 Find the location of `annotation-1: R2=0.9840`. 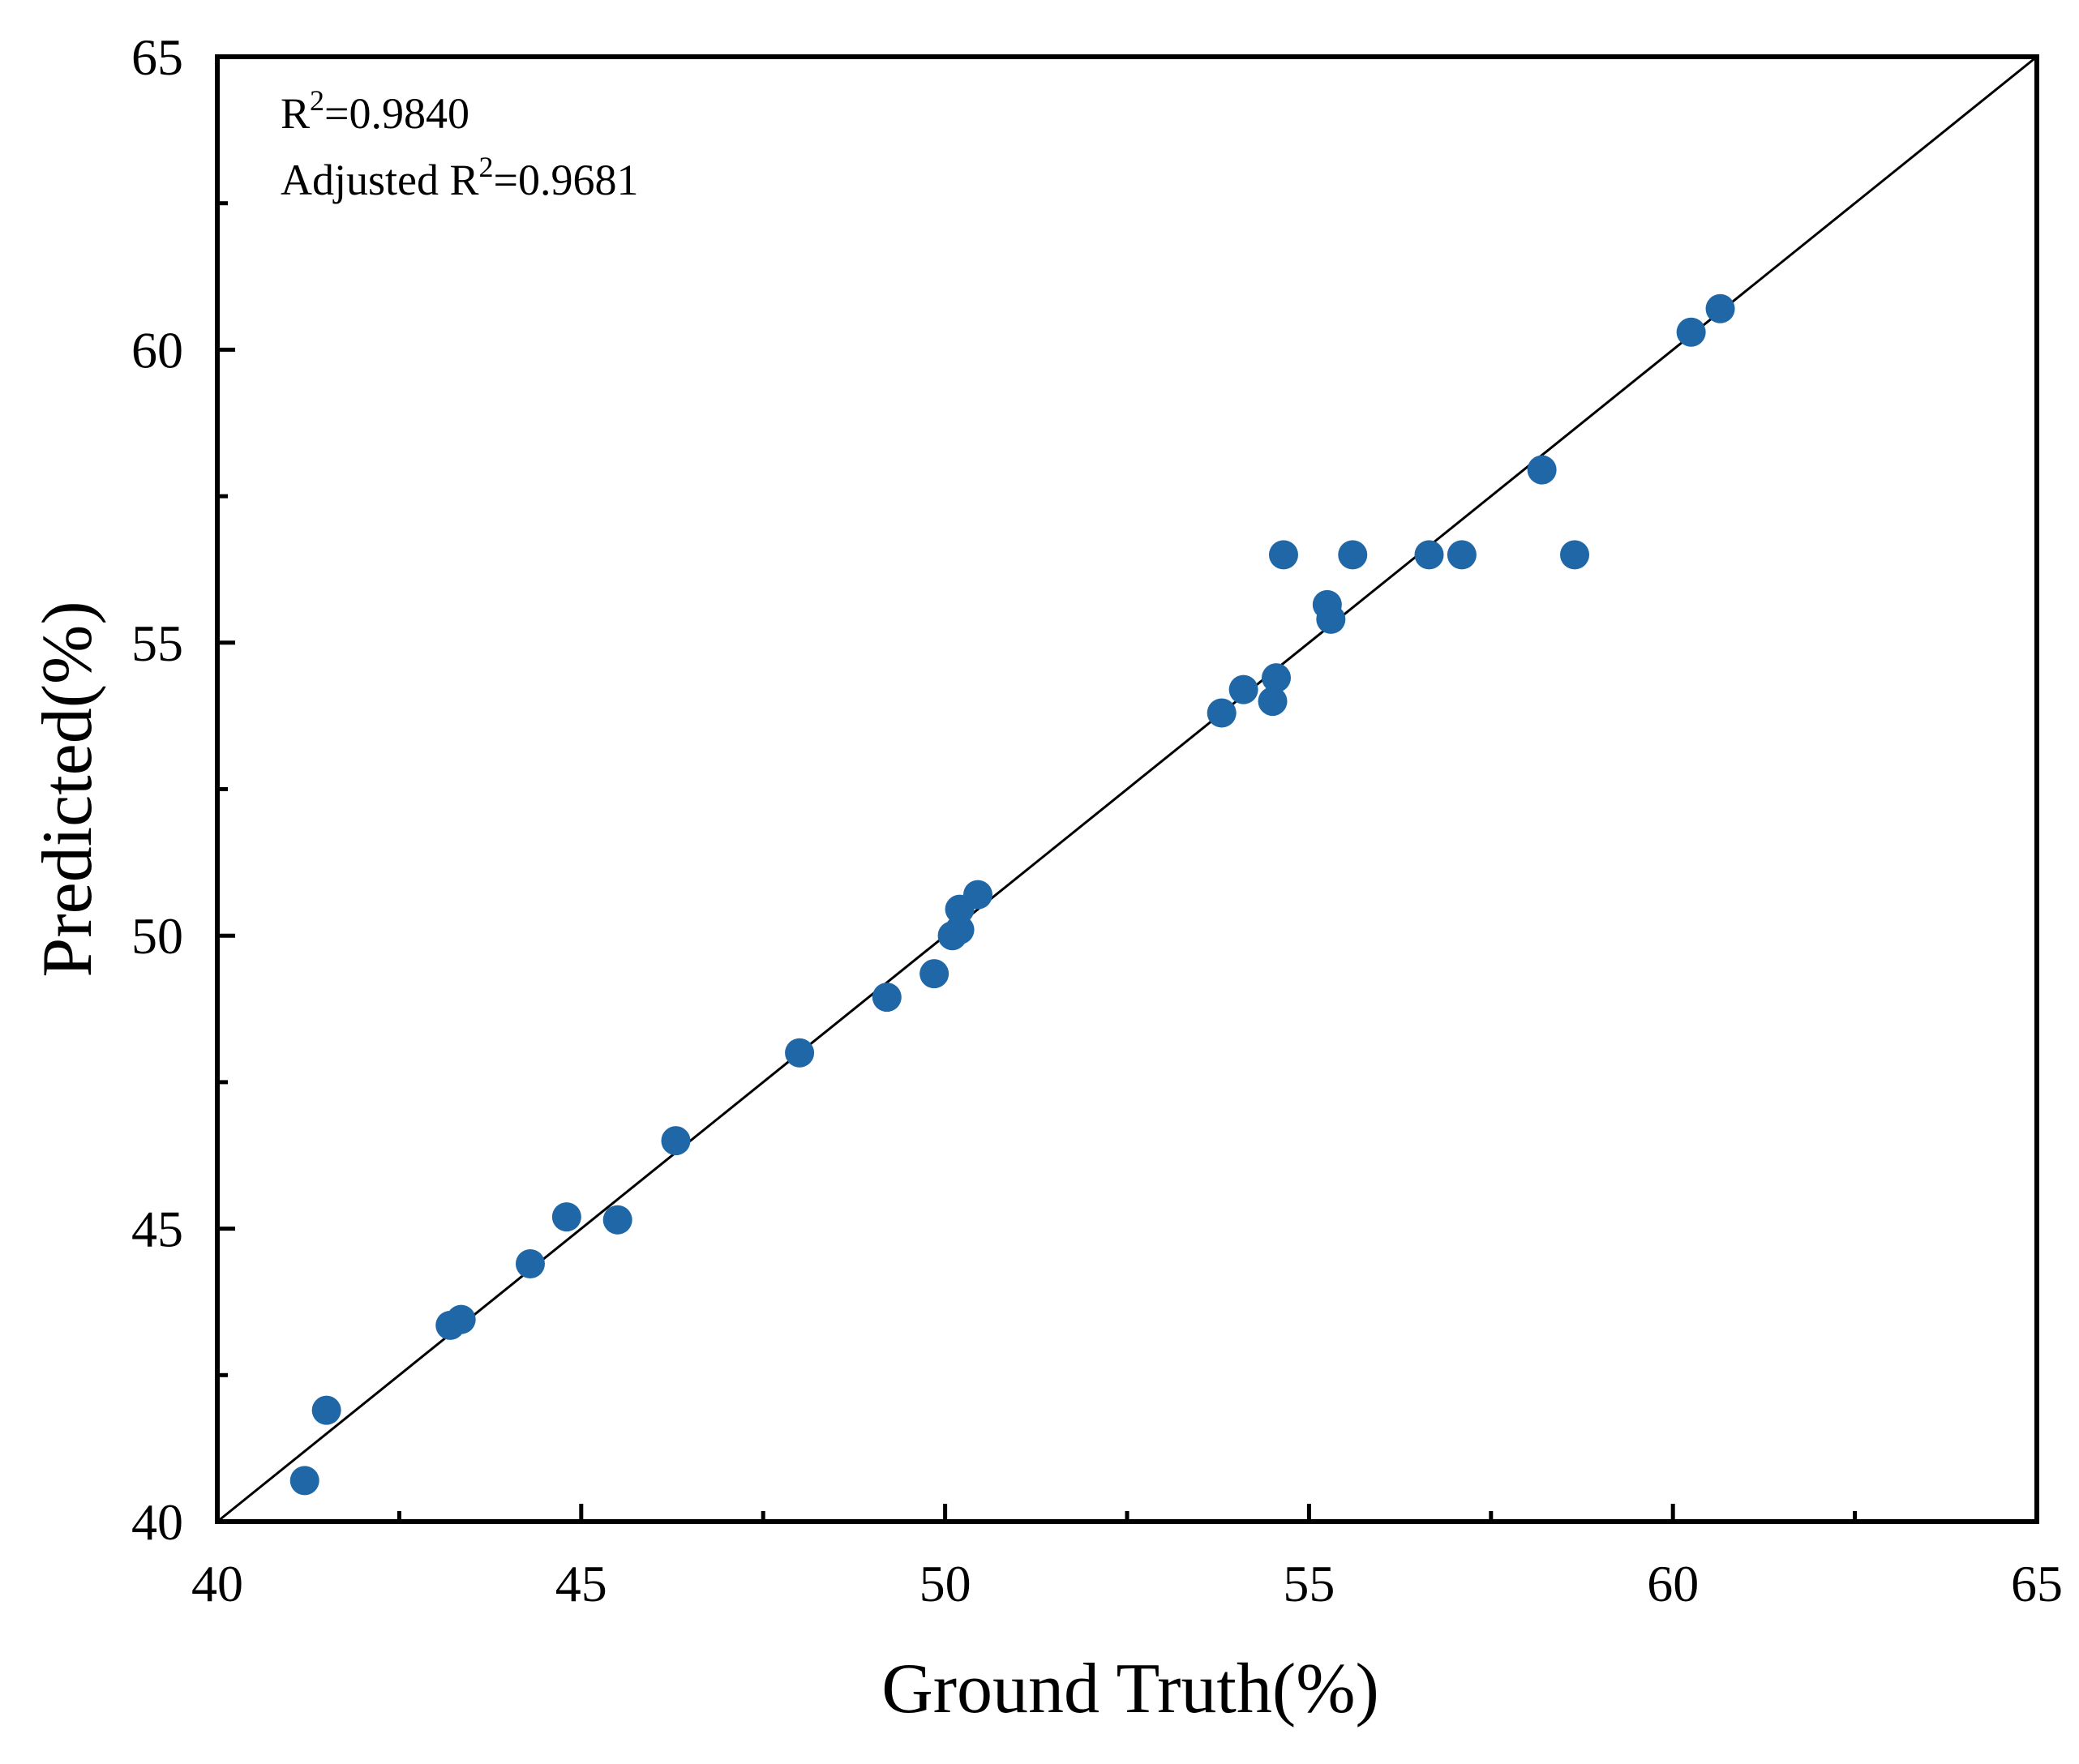

annotation-1: R2=0.9840 is located at coordinates (375, 111).